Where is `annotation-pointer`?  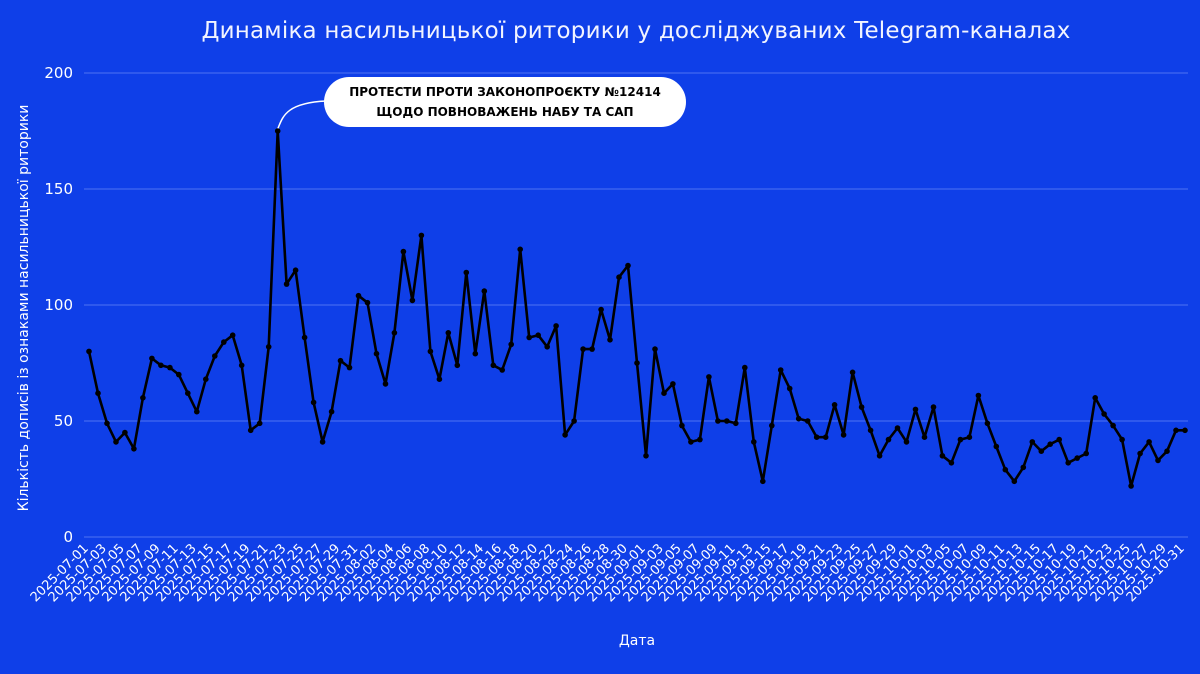
annotation-pointer is located at coordinates (302, 115).